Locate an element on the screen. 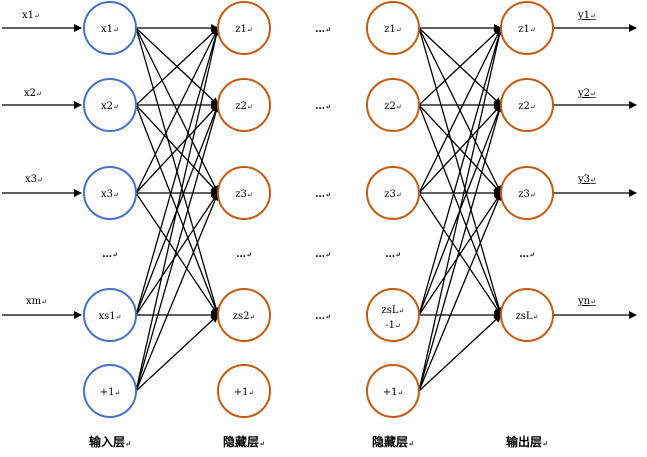 The image size is (647, 457). output-layer-title: 输出层↵ is located at coordinates (527, 441).